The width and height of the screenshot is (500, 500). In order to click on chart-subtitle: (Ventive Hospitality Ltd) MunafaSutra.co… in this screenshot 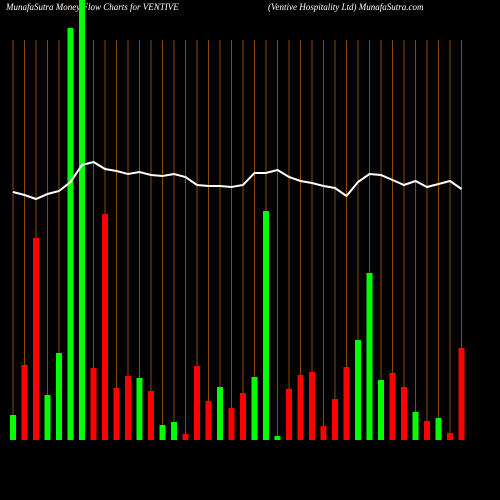, I will do `click(346, 7)`.